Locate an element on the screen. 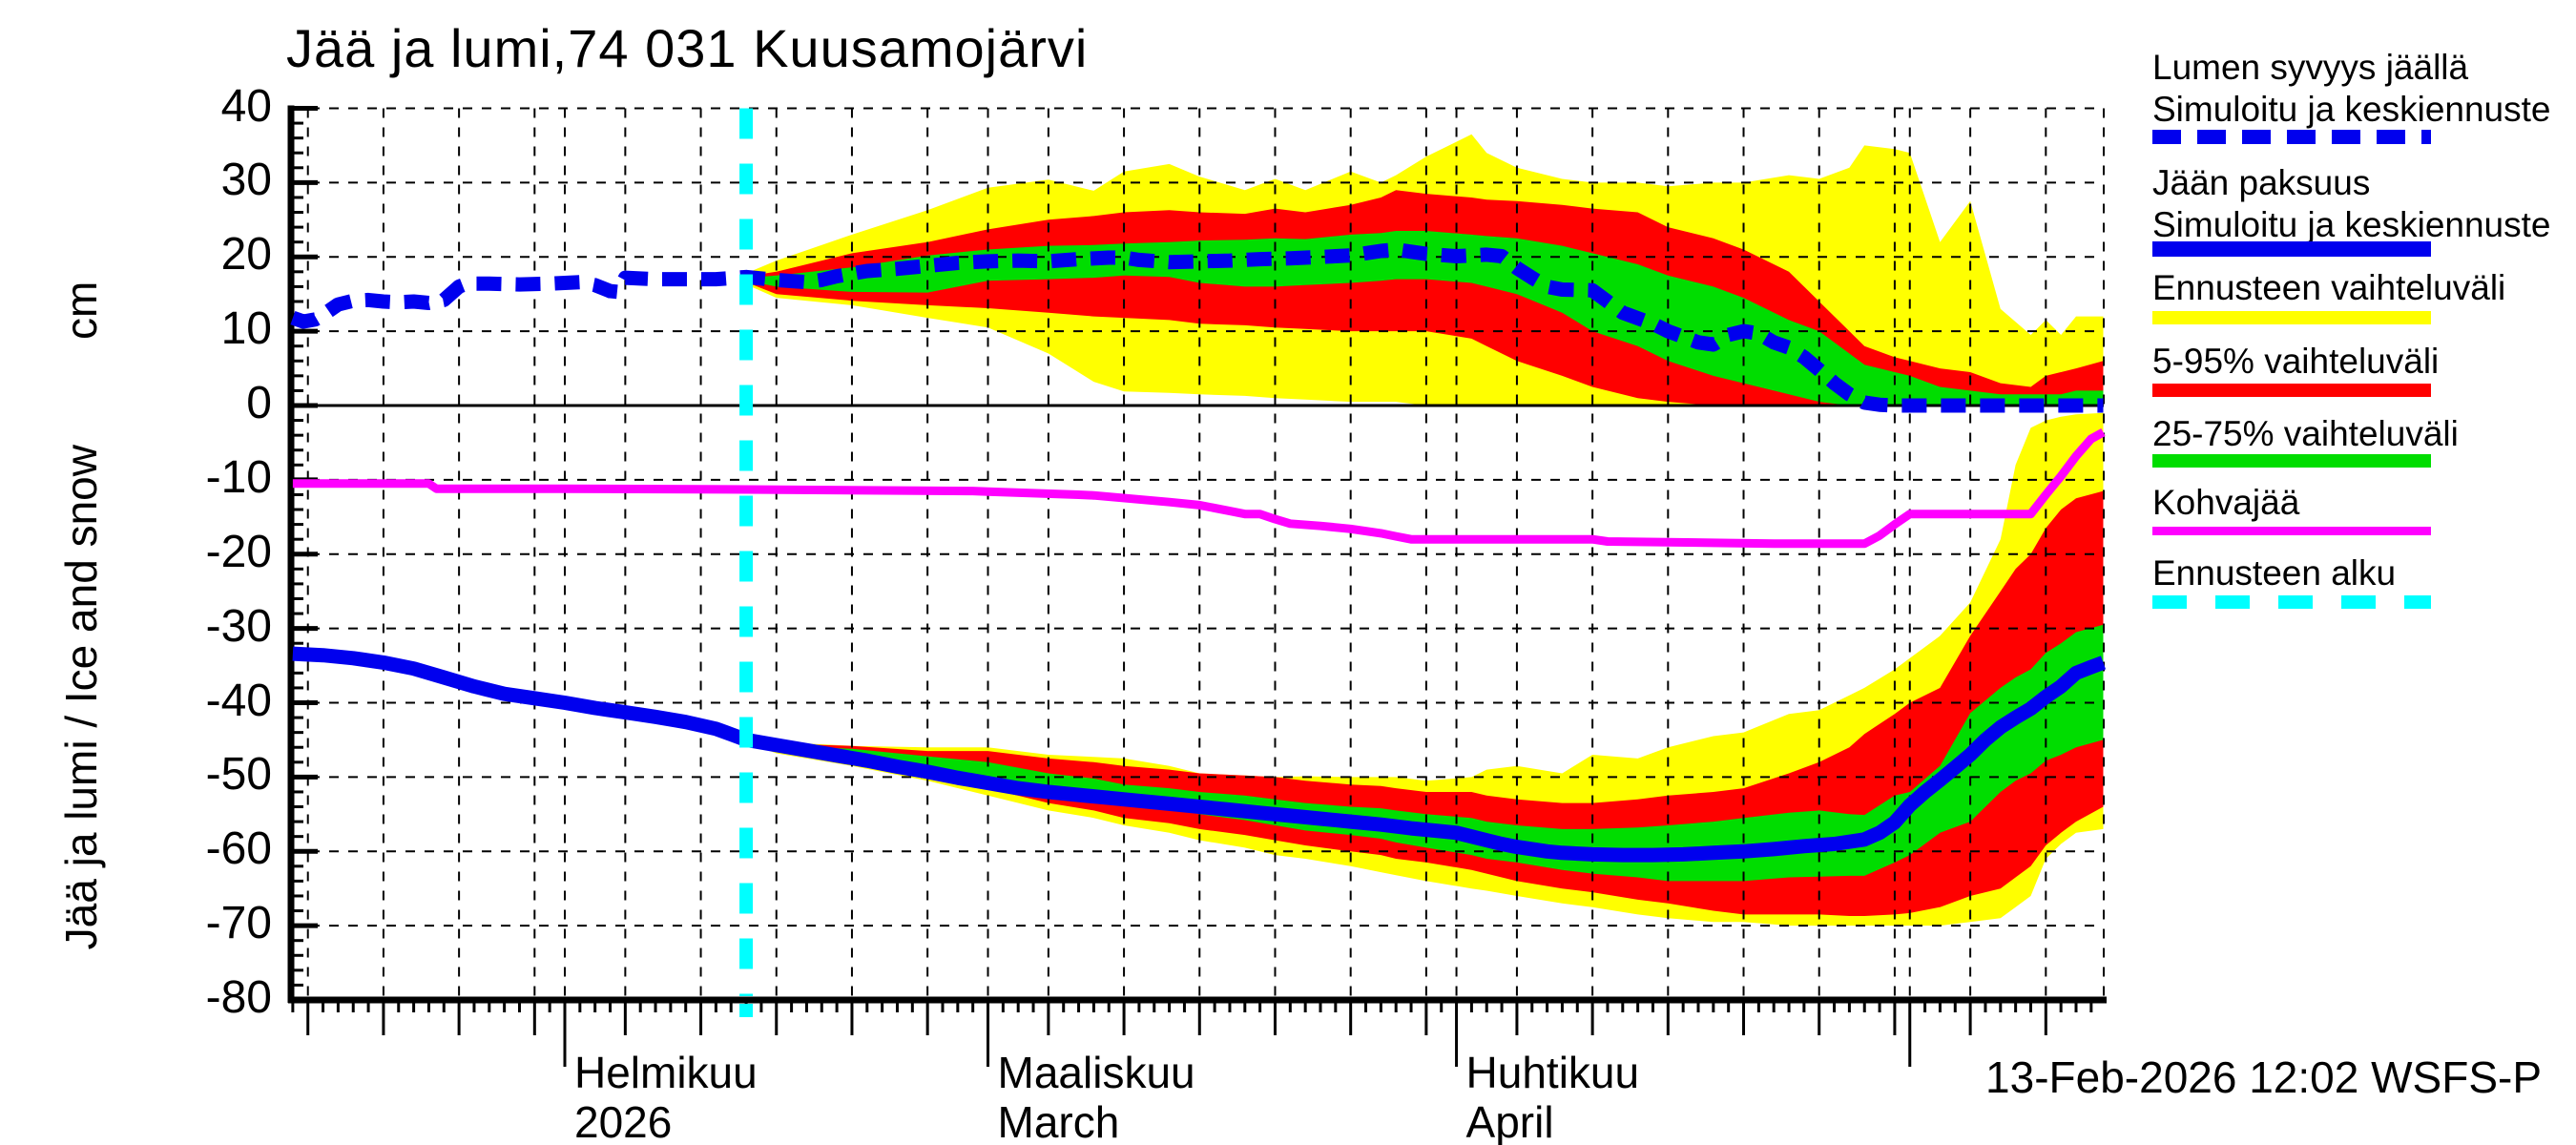 The image size is (2576, 1145). y-axis-unit: cm is located at coordinates (81, 311).